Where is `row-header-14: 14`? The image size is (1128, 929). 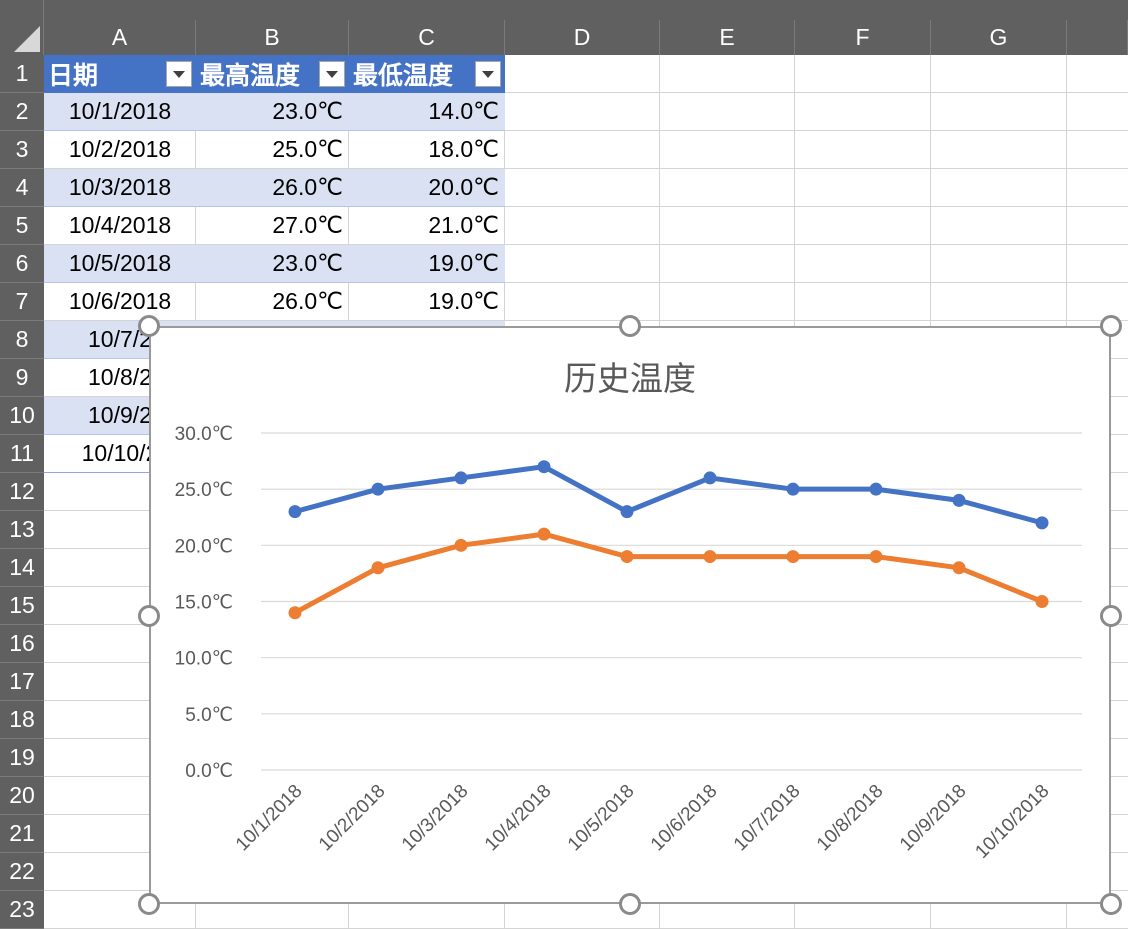
row-header-14: 14 is located at coordinates (22, 568).